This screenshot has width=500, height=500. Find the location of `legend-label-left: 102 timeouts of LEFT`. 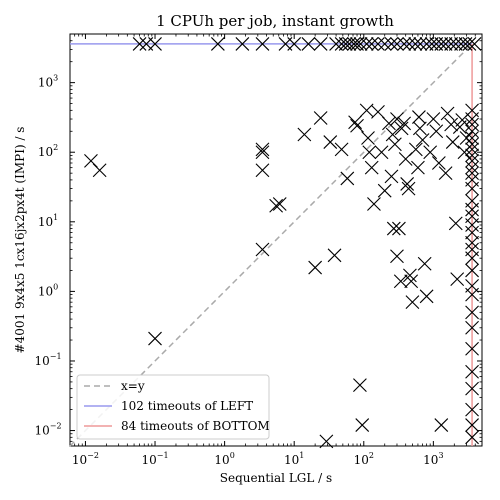

legend-label-left: 102 timeouts of LEFT is located at coordinates (187, 406).